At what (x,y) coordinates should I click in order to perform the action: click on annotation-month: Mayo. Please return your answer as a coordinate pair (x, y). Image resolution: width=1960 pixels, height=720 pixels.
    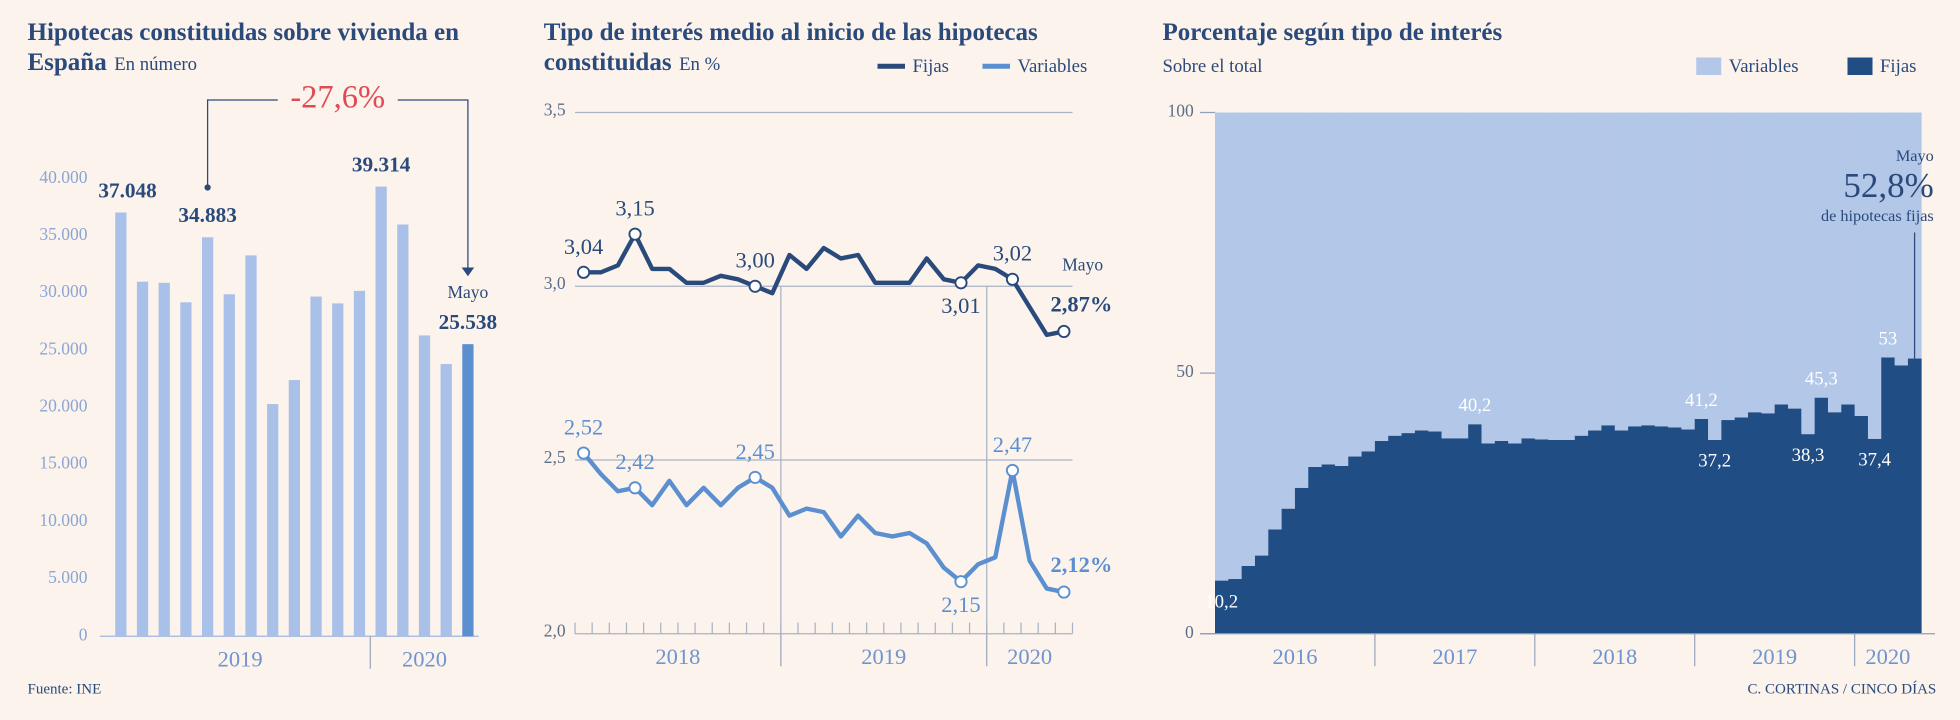
    Looking at the image, I should click on (1915, 156).